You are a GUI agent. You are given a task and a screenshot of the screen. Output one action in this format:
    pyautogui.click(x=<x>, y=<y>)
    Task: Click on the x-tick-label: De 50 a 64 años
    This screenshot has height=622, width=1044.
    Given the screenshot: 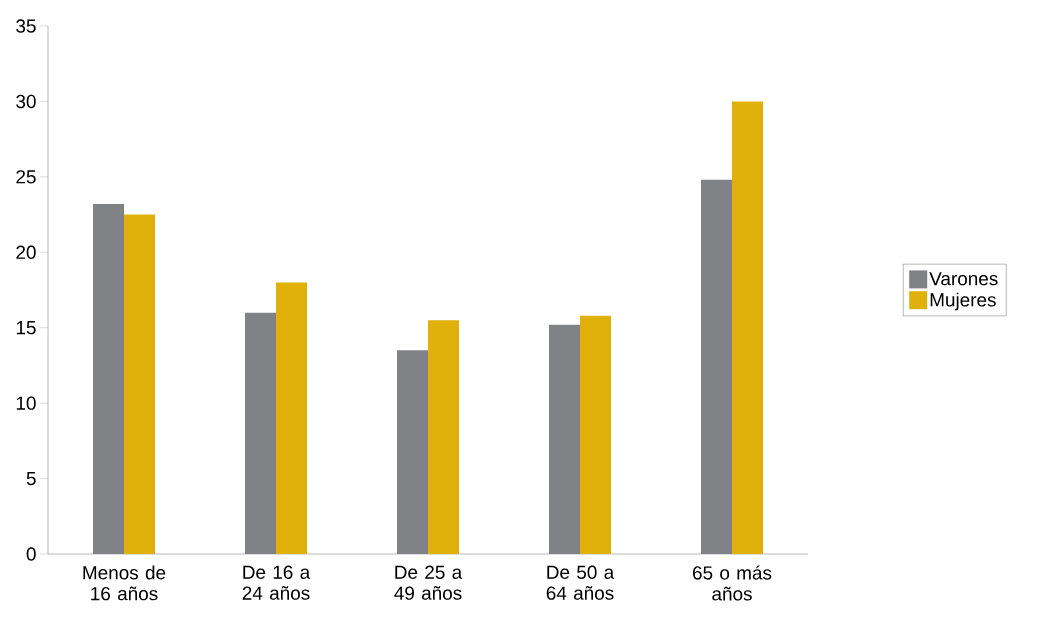 What is the action you would take?
    pyautogui.click(x=580, y=582)
    